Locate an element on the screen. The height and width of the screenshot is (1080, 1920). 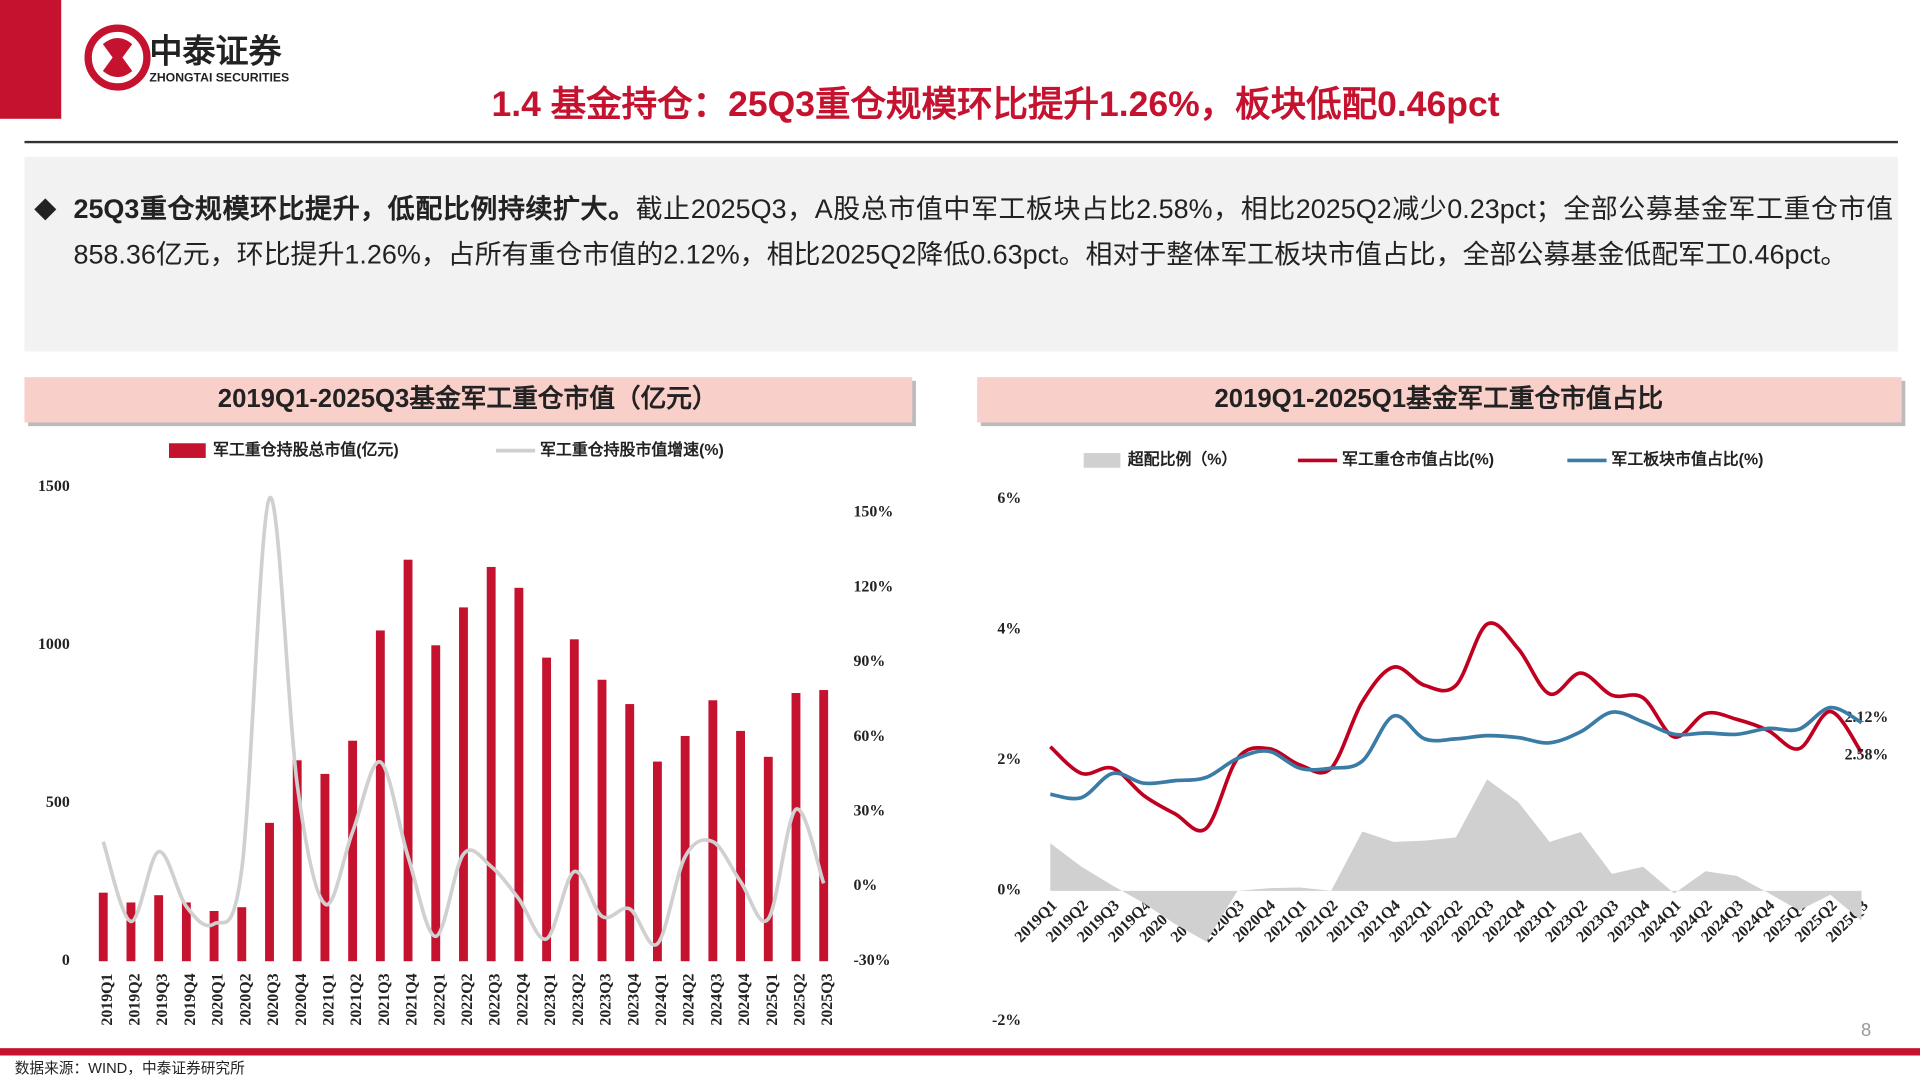
y-tick-label: 4% is located at coordinates (1009, 629).